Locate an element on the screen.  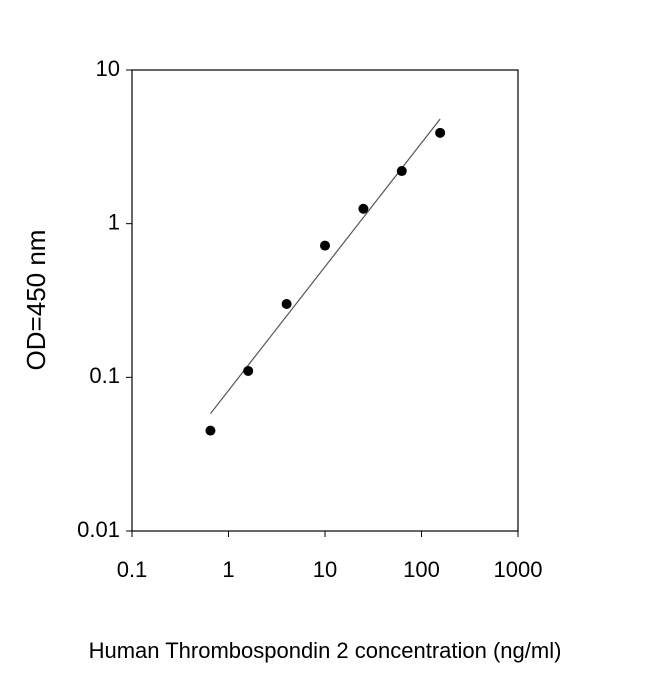
y-tick-label: 0.1 is located at coordinates (104, 375).